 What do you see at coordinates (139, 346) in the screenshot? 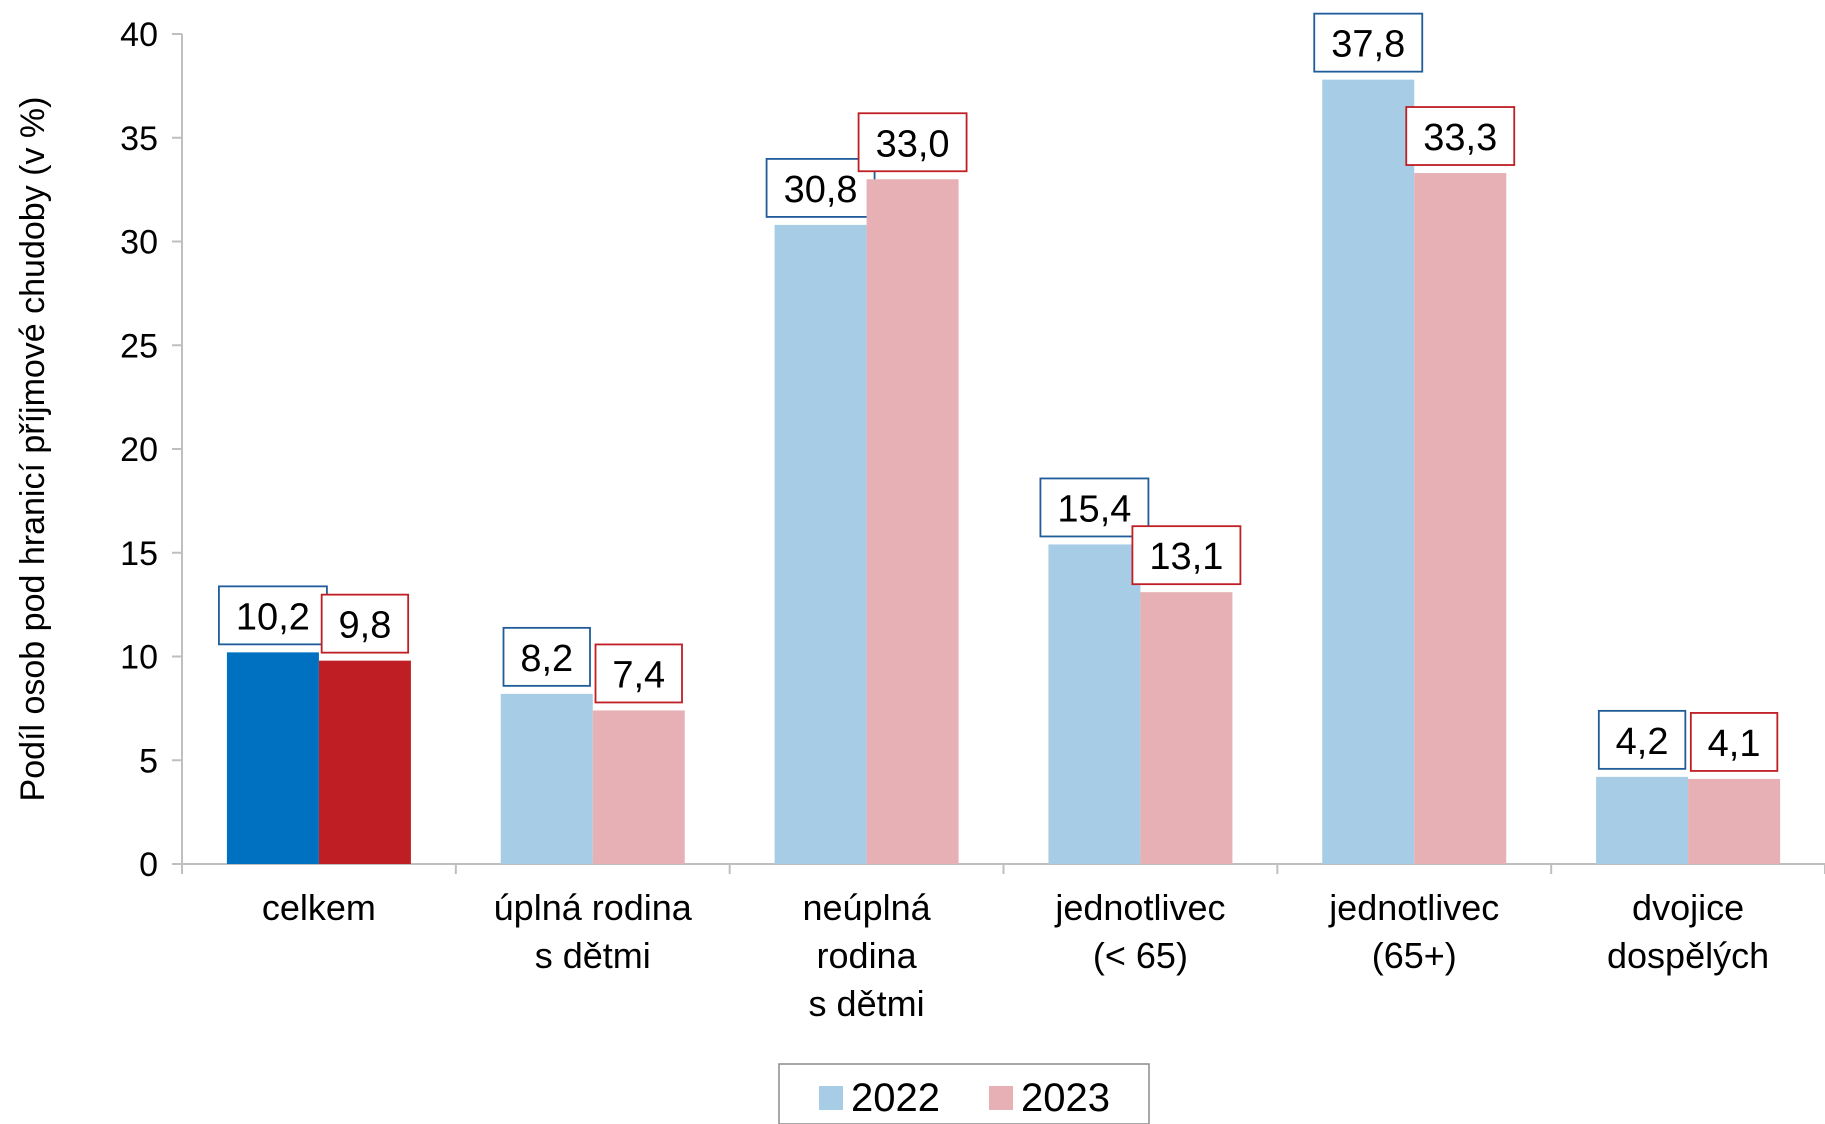
I see `y-tick-label: 25` at bounding box center [139, 346].